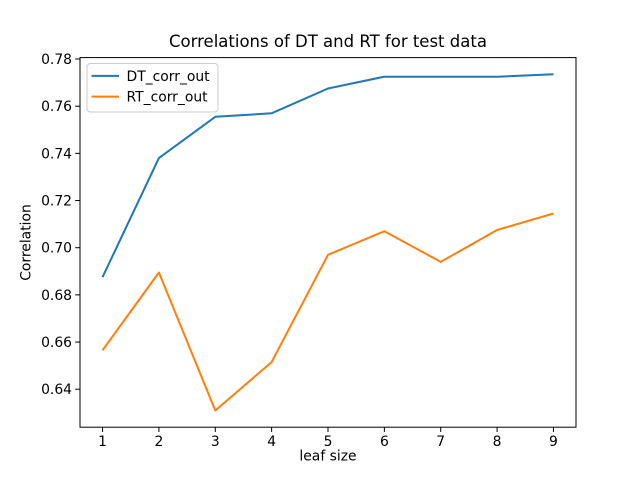  I want to click on x-tick-label: 5, so click(328, 442).